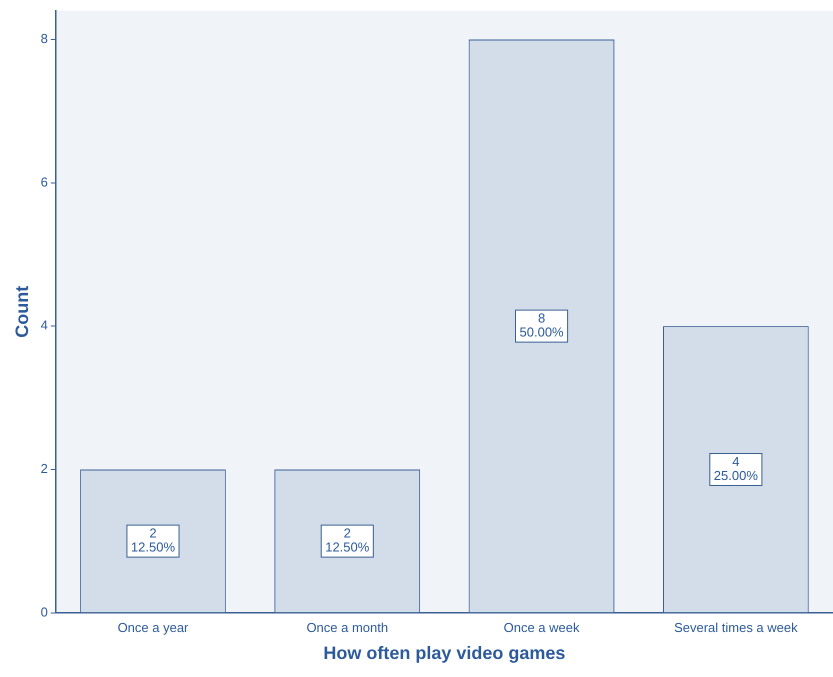 Image resolution: width=833 pixels, height=677 pixels. What do you see at coordinates (736, 469) in the screenshot?
I see `data-label: 4 25.00%` at bounding box center [736, 469].